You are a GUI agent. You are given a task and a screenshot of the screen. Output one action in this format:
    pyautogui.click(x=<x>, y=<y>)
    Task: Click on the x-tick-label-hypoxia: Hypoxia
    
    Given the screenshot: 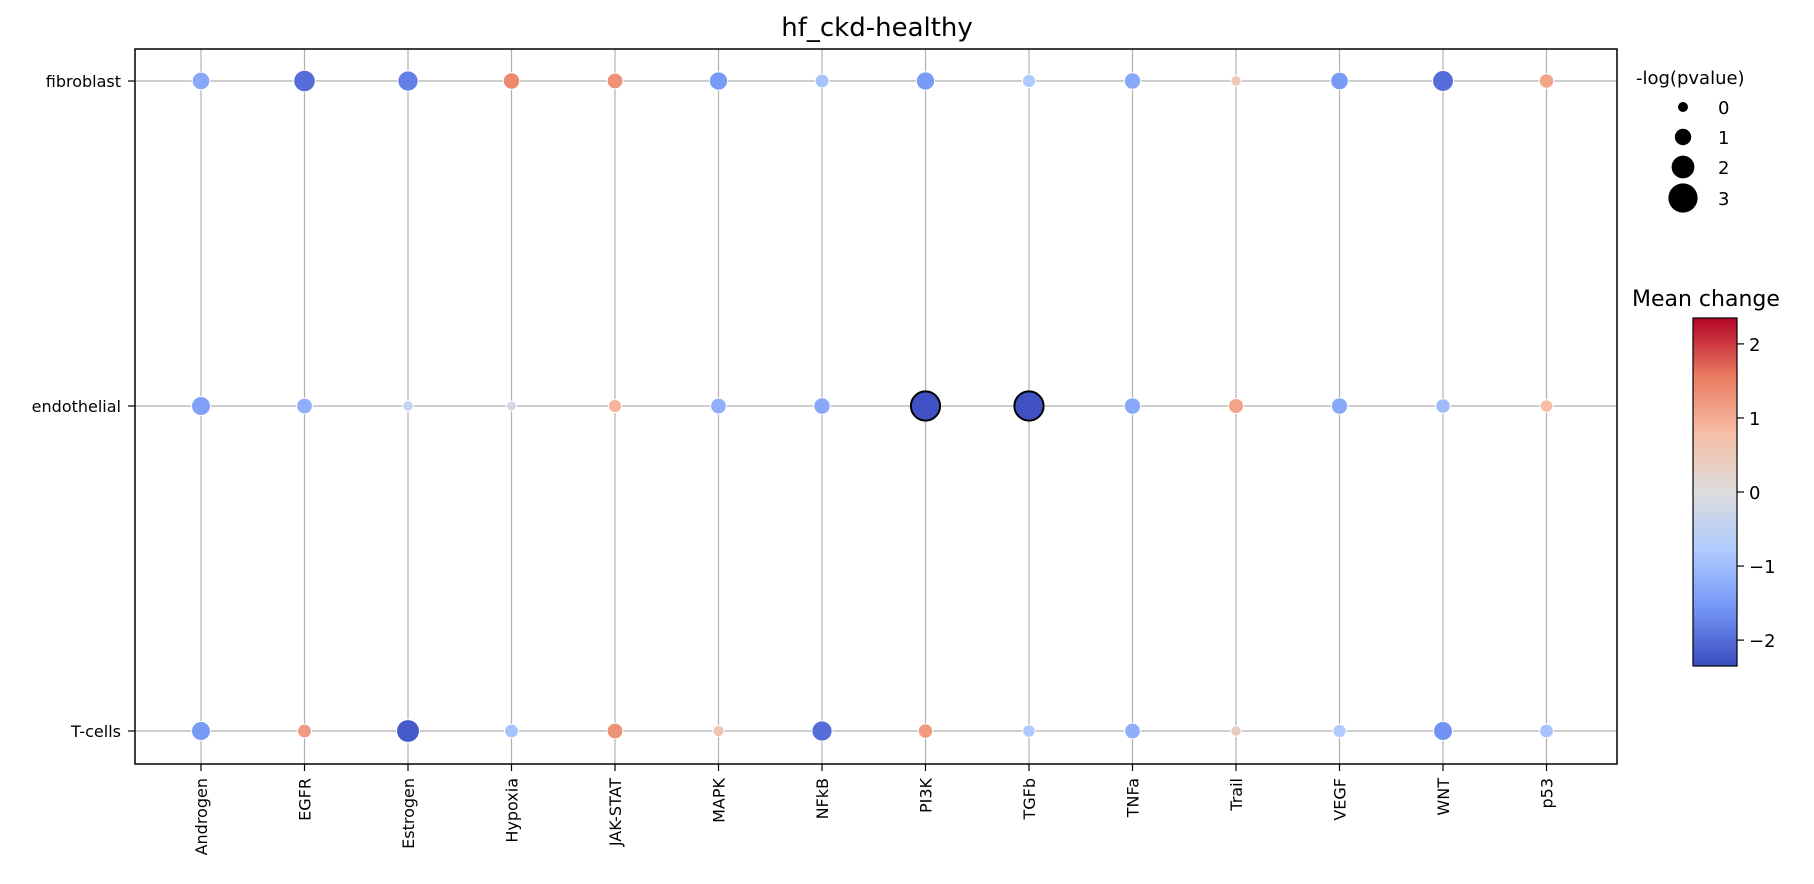 What is the action you would take?
    pyautogui.click(x=512, y=810)
    